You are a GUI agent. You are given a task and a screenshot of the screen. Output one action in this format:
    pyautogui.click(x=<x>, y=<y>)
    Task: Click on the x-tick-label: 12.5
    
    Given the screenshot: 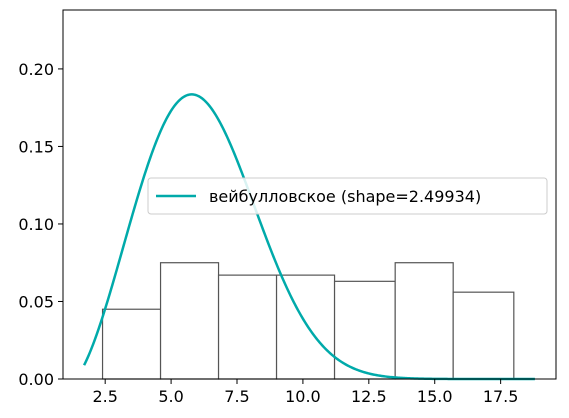 What is the action you would take?
    pyautogui.click(x=369, y=396)
    